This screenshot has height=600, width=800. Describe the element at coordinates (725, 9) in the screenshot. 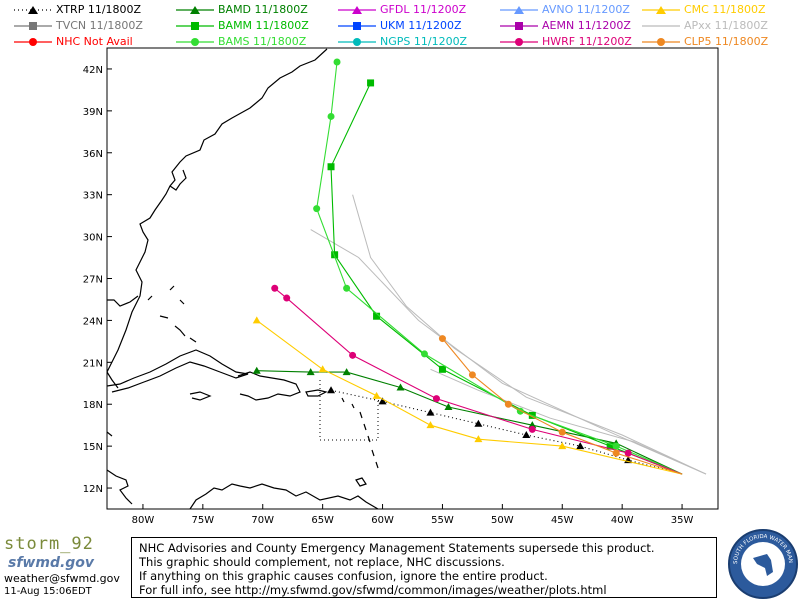

I see `legend-label: CMC 11/1800Z` at that location.